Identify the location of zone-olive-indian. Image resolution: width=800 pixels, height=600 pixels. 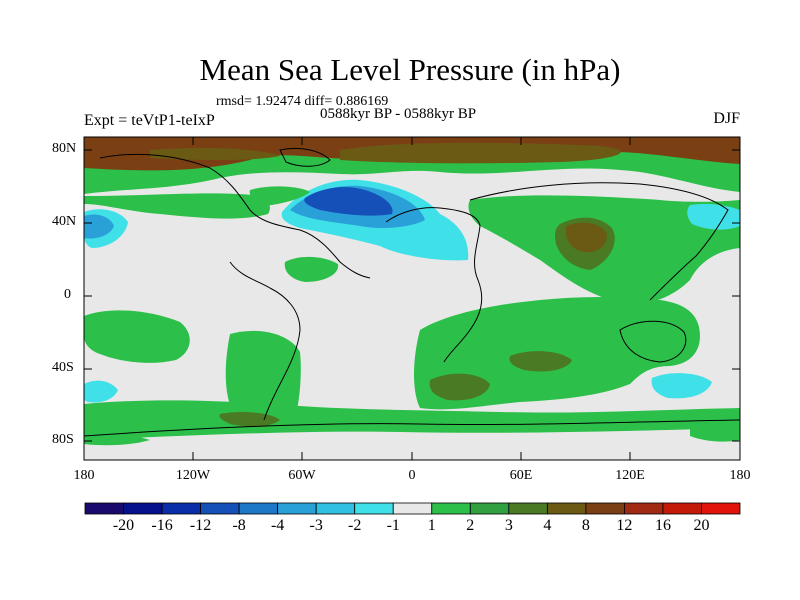
(540, 361).